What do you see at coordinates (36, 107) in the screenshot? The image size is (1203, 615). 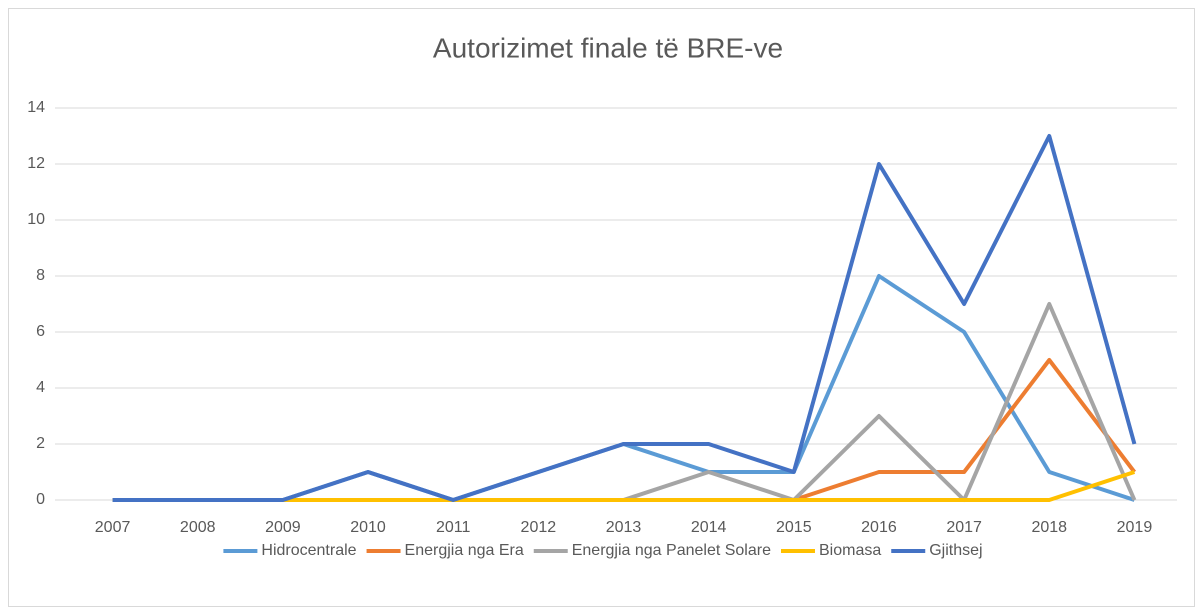 I see `y-tick-label: 14` at bounding box center [36, 107].